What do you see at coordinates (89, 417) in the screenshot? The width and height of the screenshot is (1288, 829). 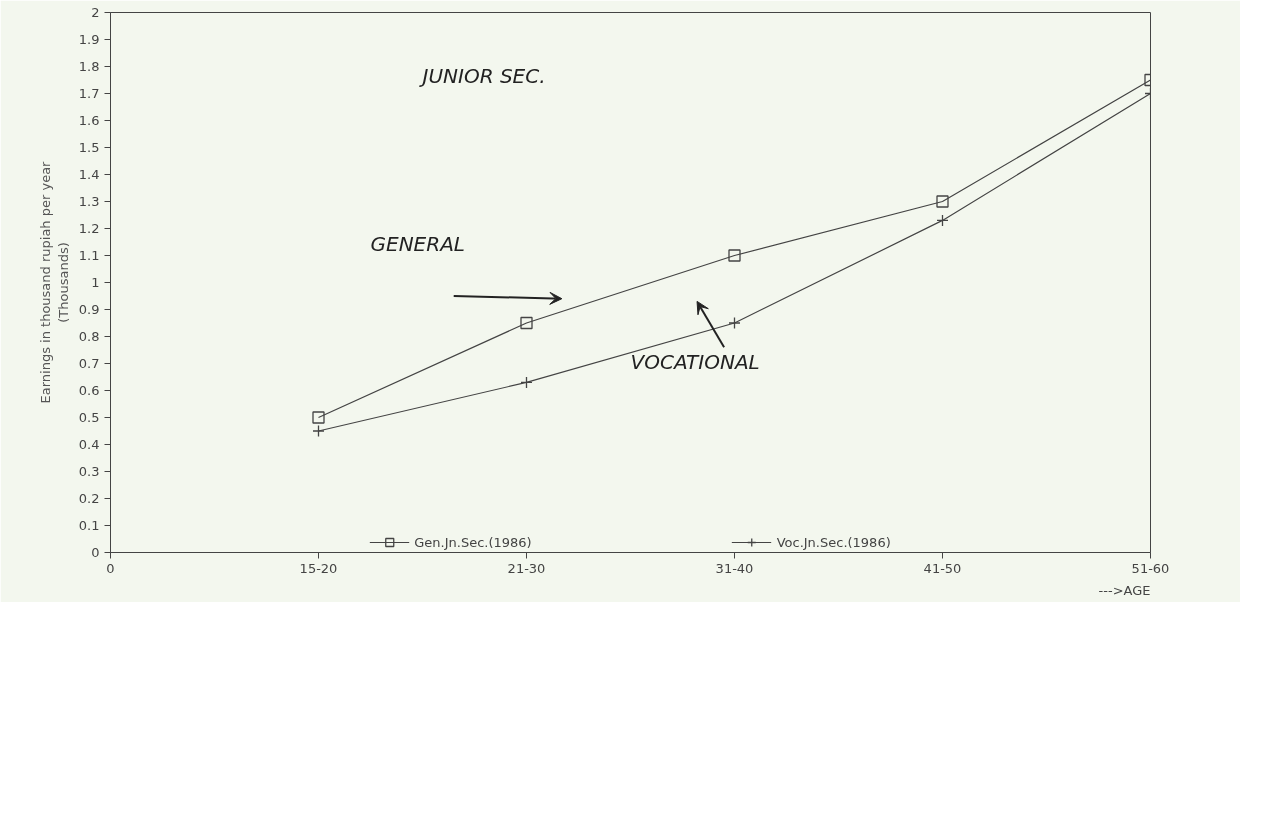 I see `y-tick-label: 0.5` at bounding box center [89, 417].